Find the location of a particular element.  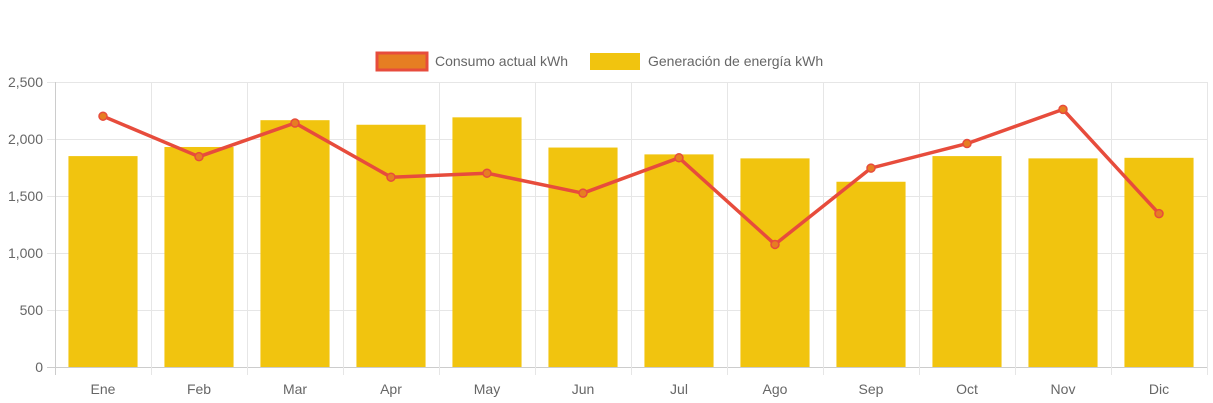

x-tick-label: Apr is located at coordinates (391, 389).